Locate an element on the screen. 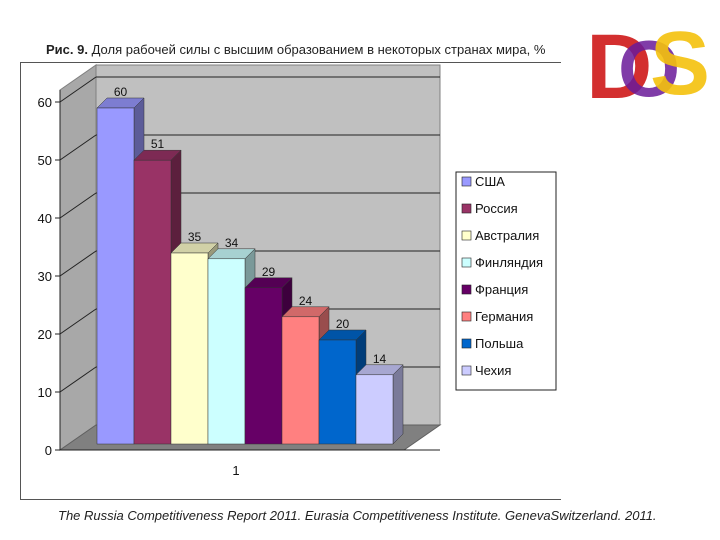 The image size is (720, 540). figure-number: Рис. 9. is located at coordinates (67, 49).